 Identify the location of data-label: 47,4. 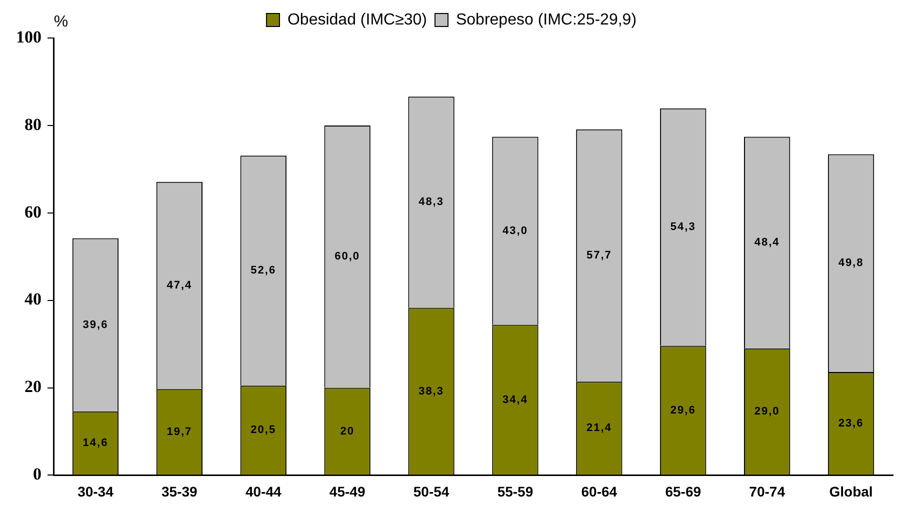
(179, 285).